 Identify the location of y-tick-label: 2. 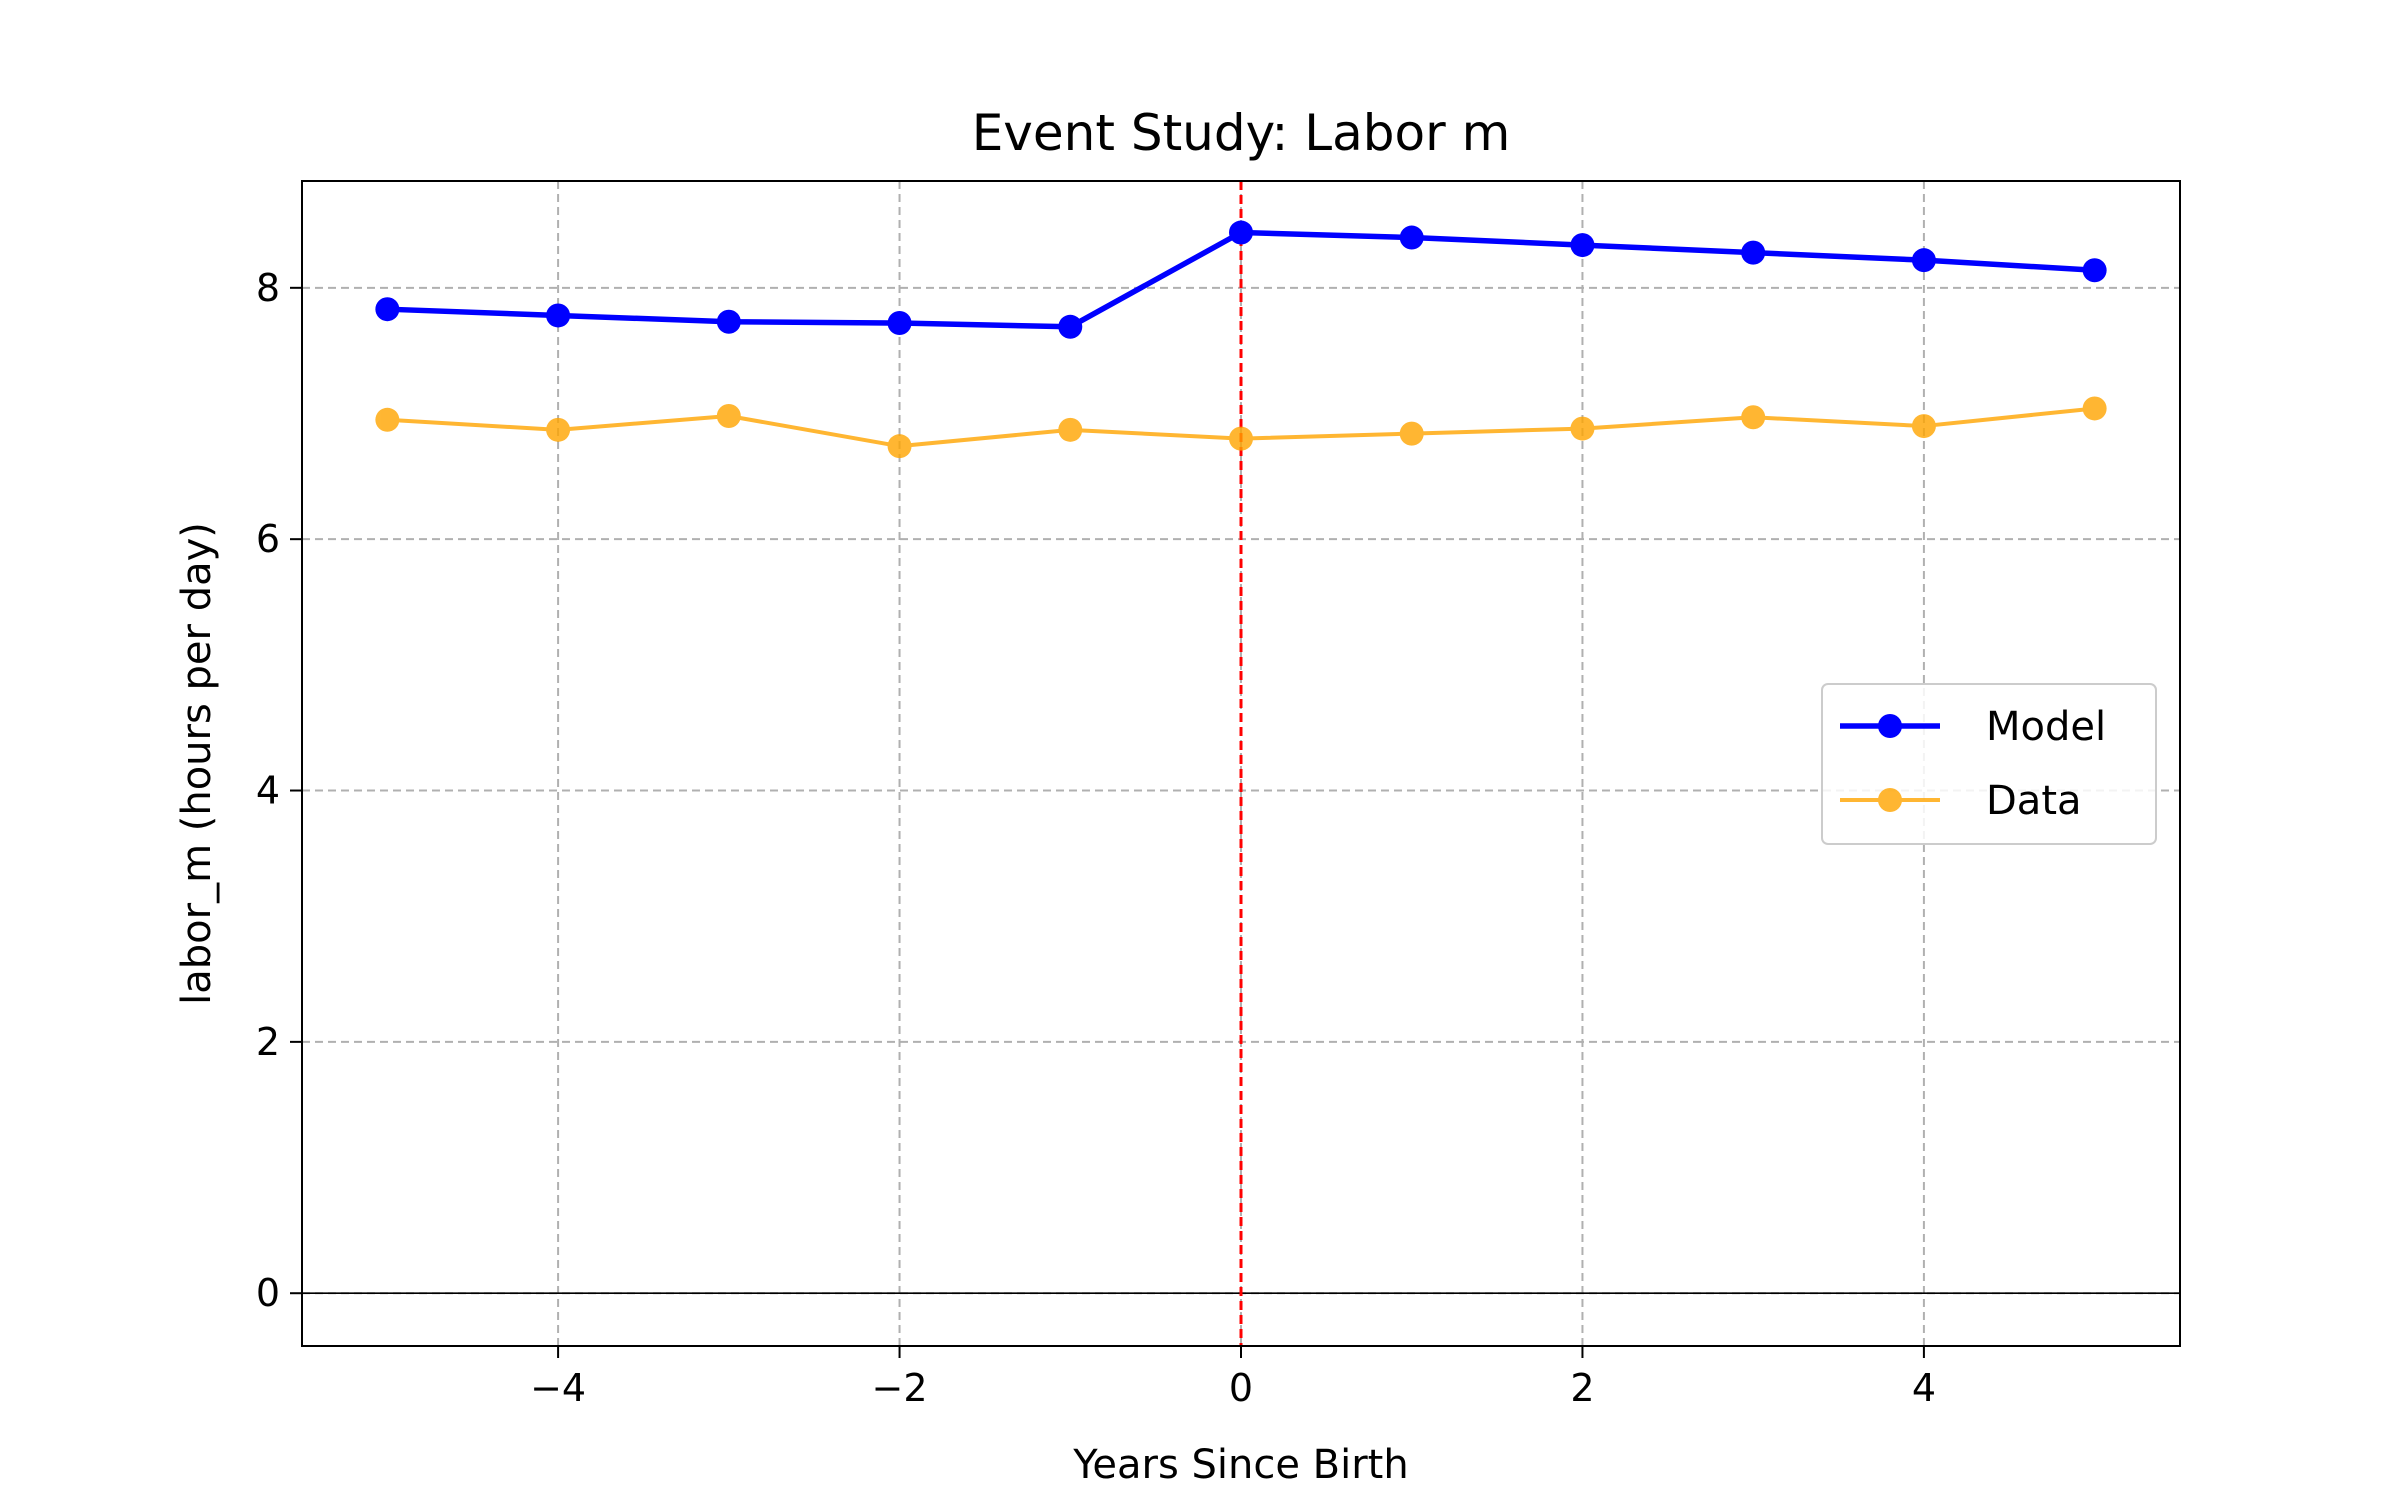
(268, 1042).